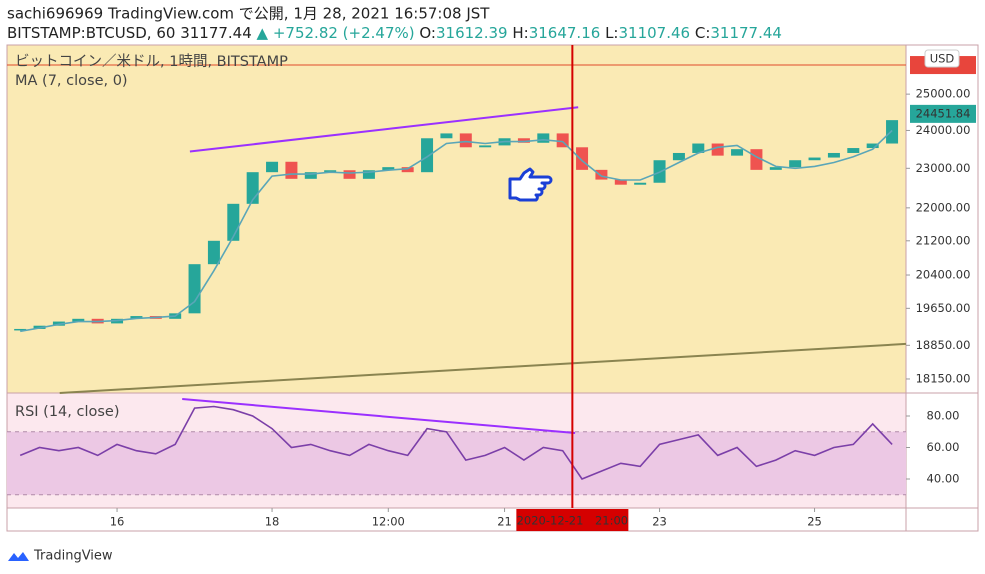 The width and height of the screenshot is (985, 574). What do you see at coordinates (117, 522) in the screenshot?
I see `x-tick-label: 16` at bounding box center [117, 522].